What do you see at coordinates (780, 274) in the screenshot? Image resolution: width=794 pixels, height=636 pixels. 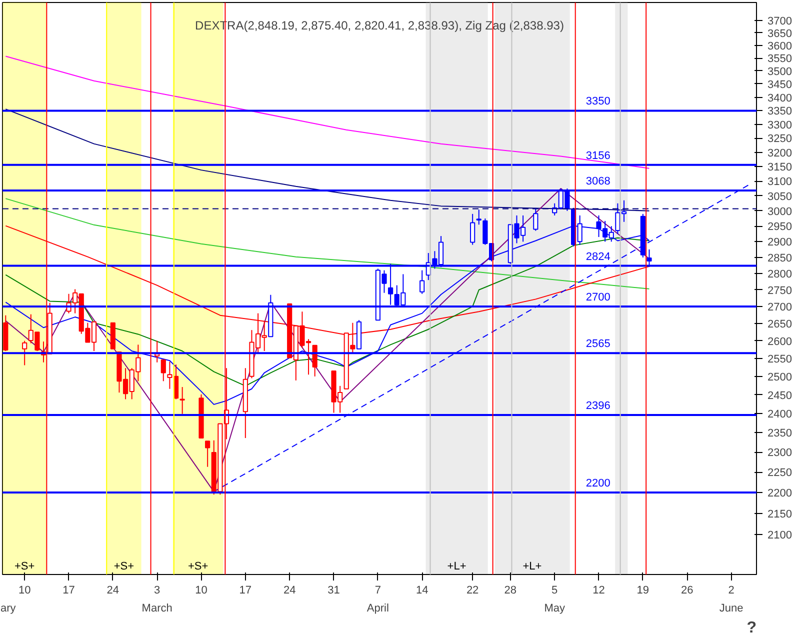 I see `y-tick-label: 2800` at bounding box center [780, 274].